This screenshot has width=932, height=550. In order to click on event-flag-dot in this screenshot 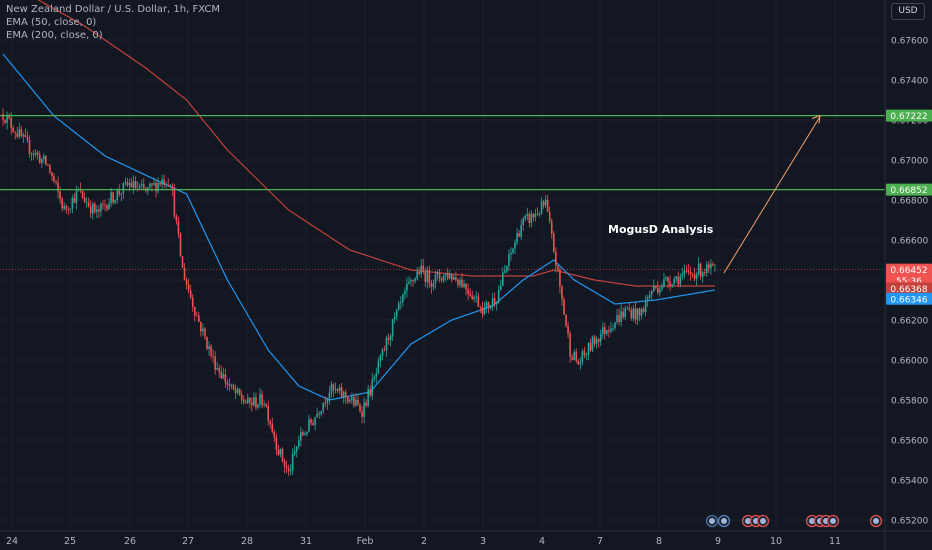, I will do `click(763, 521)`.